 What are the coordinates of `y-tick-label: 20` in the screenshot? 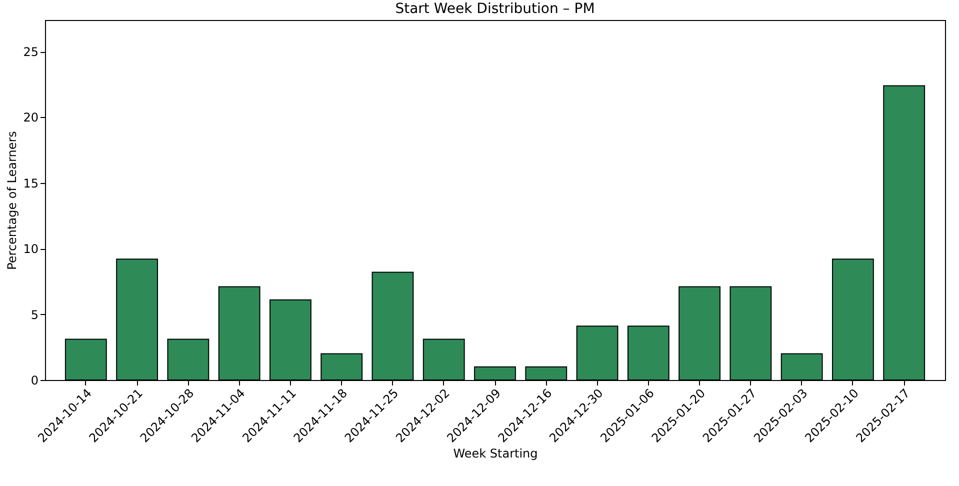 It's located at (30, 117).